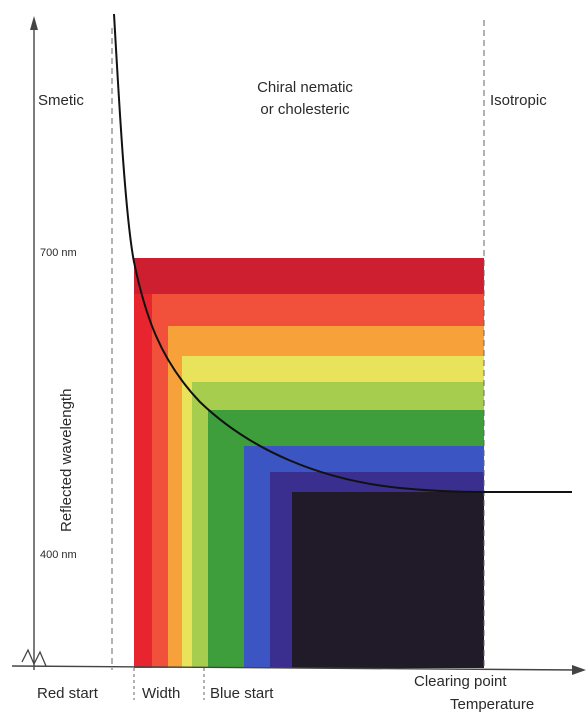 The height and width of the screenshot is (722, 586). Describe the element at coordinates (66, 460) in the screenshot. I see `y-axis-label: Reflected wavelength` at that location.